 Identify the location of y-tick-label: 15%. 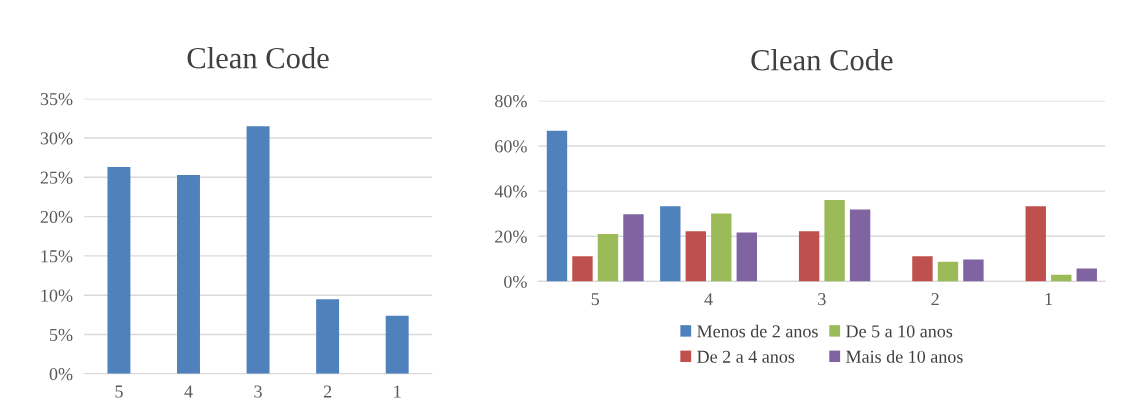
(57, 256).